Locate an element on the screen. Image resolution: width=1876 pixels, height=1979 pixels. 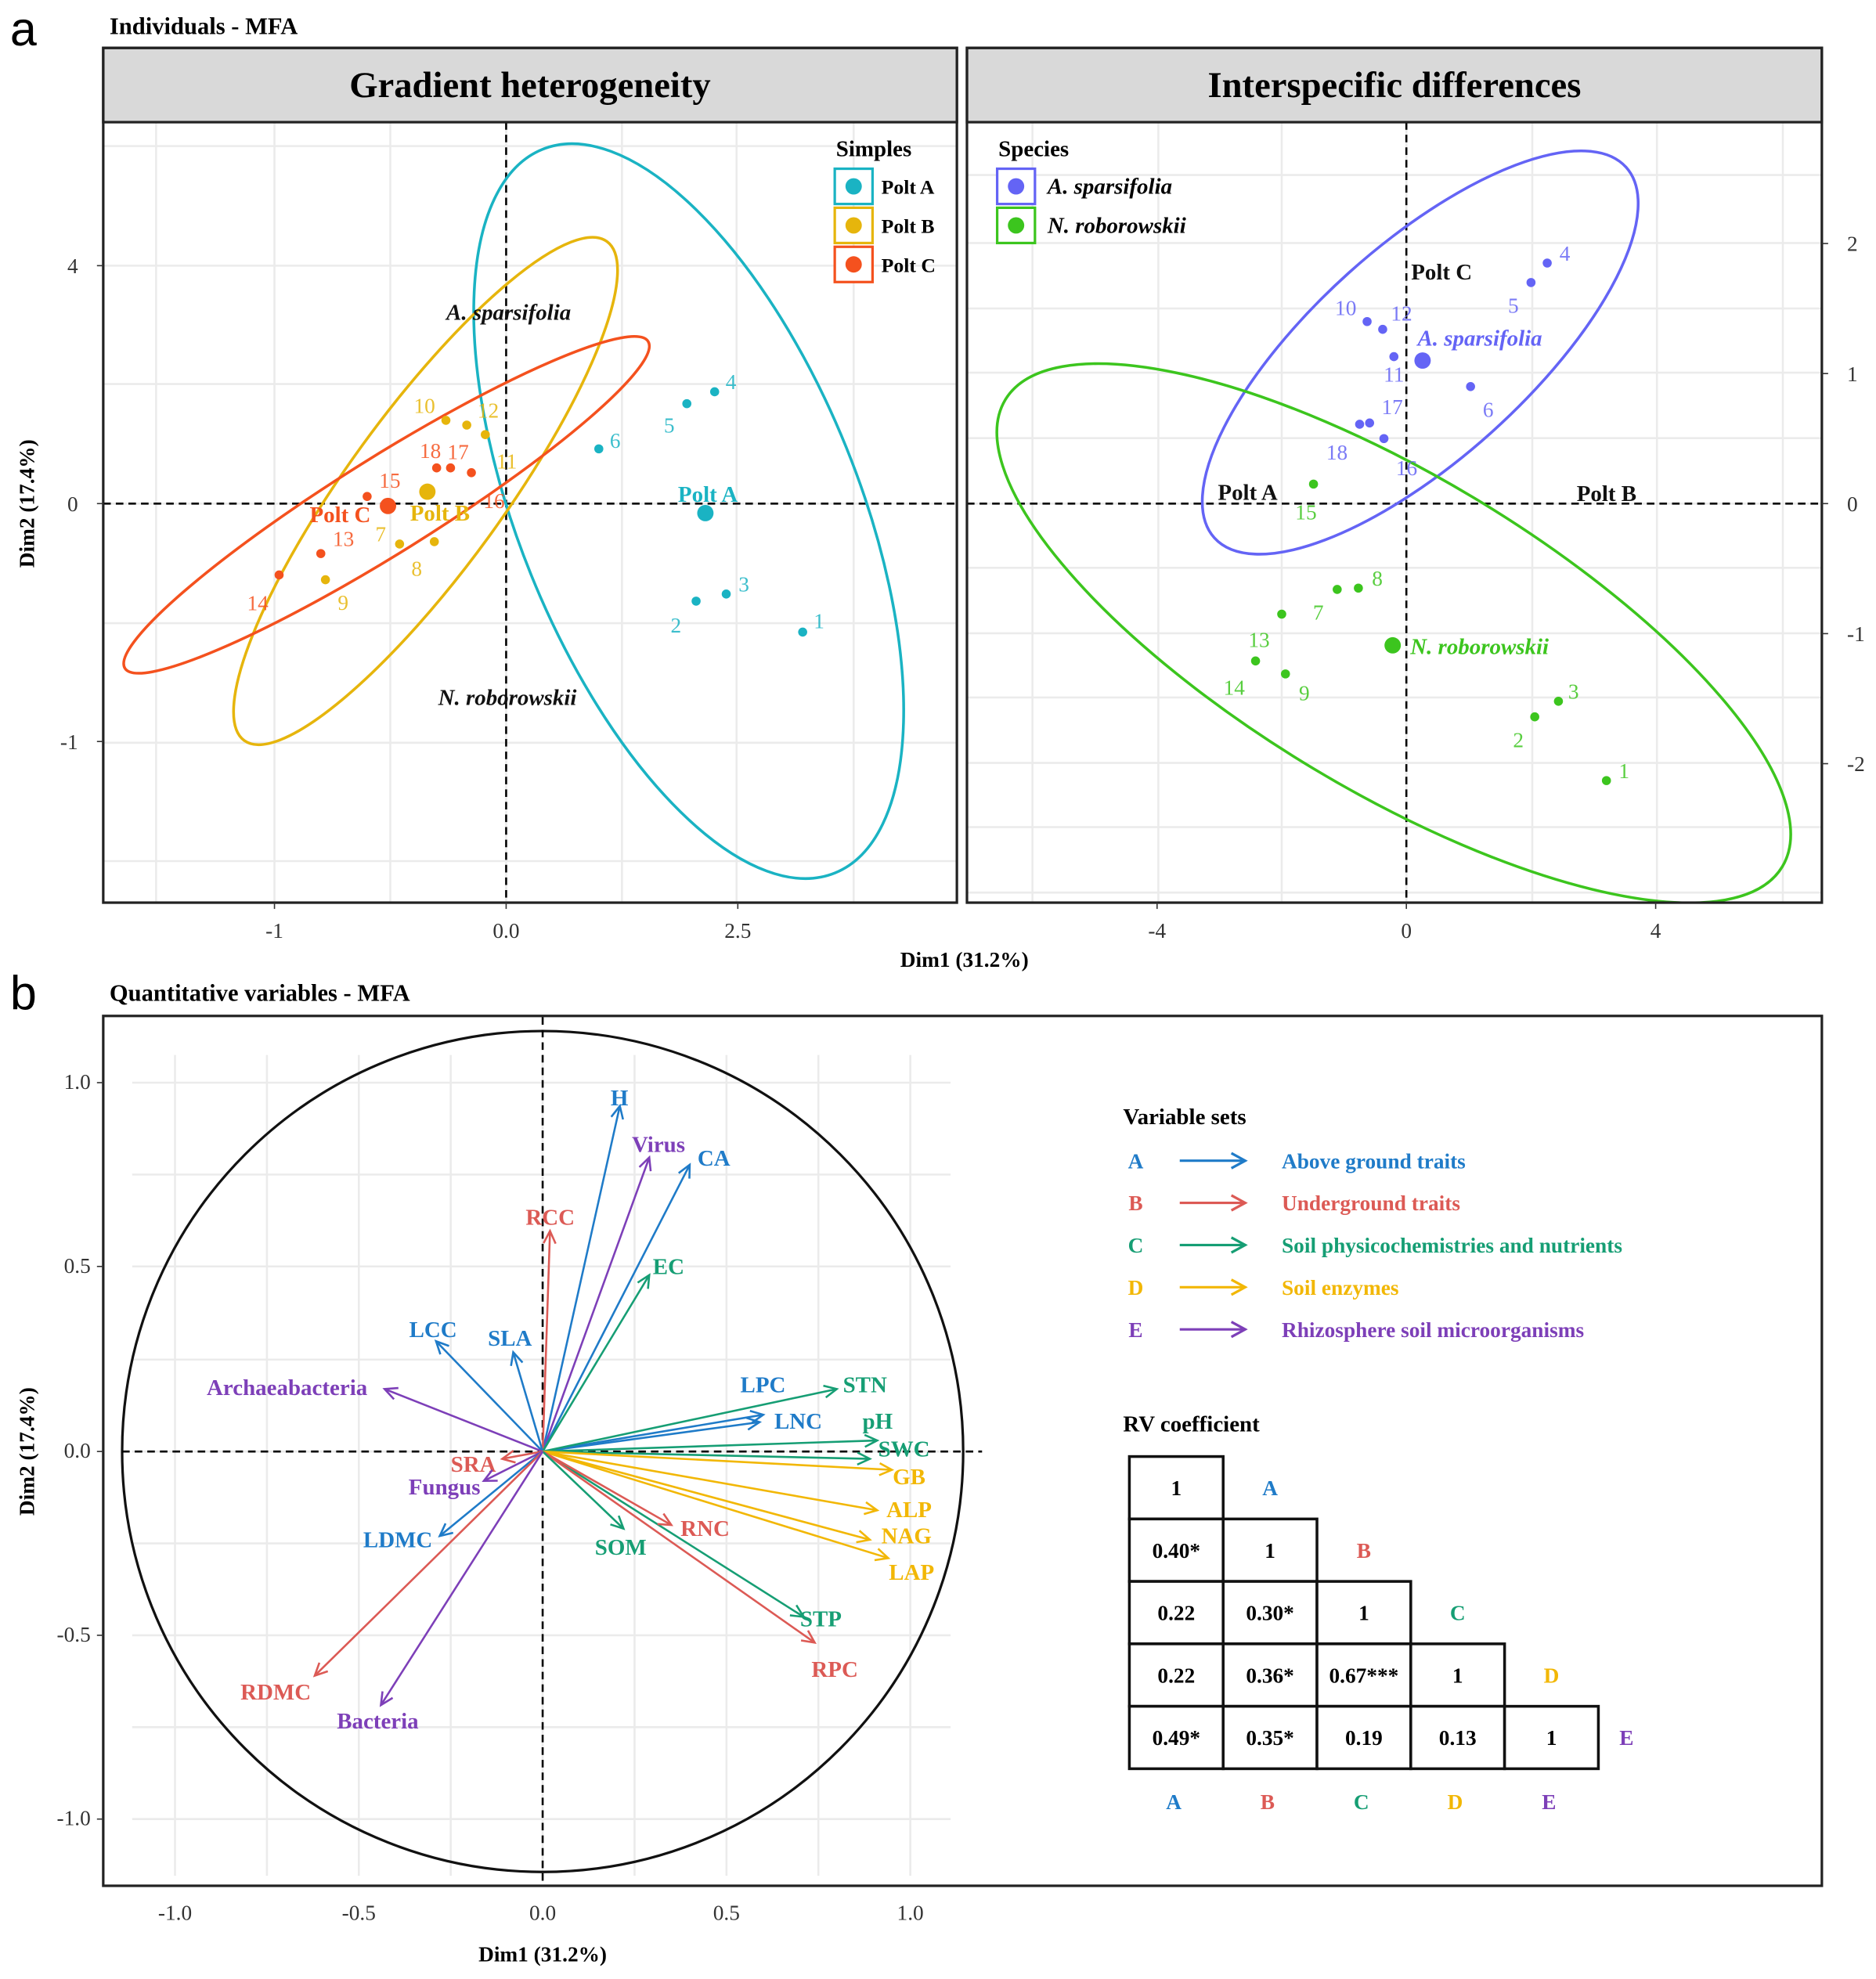
confidence-ellipse-n-roborowskii is located at coordinates (1394, 632).